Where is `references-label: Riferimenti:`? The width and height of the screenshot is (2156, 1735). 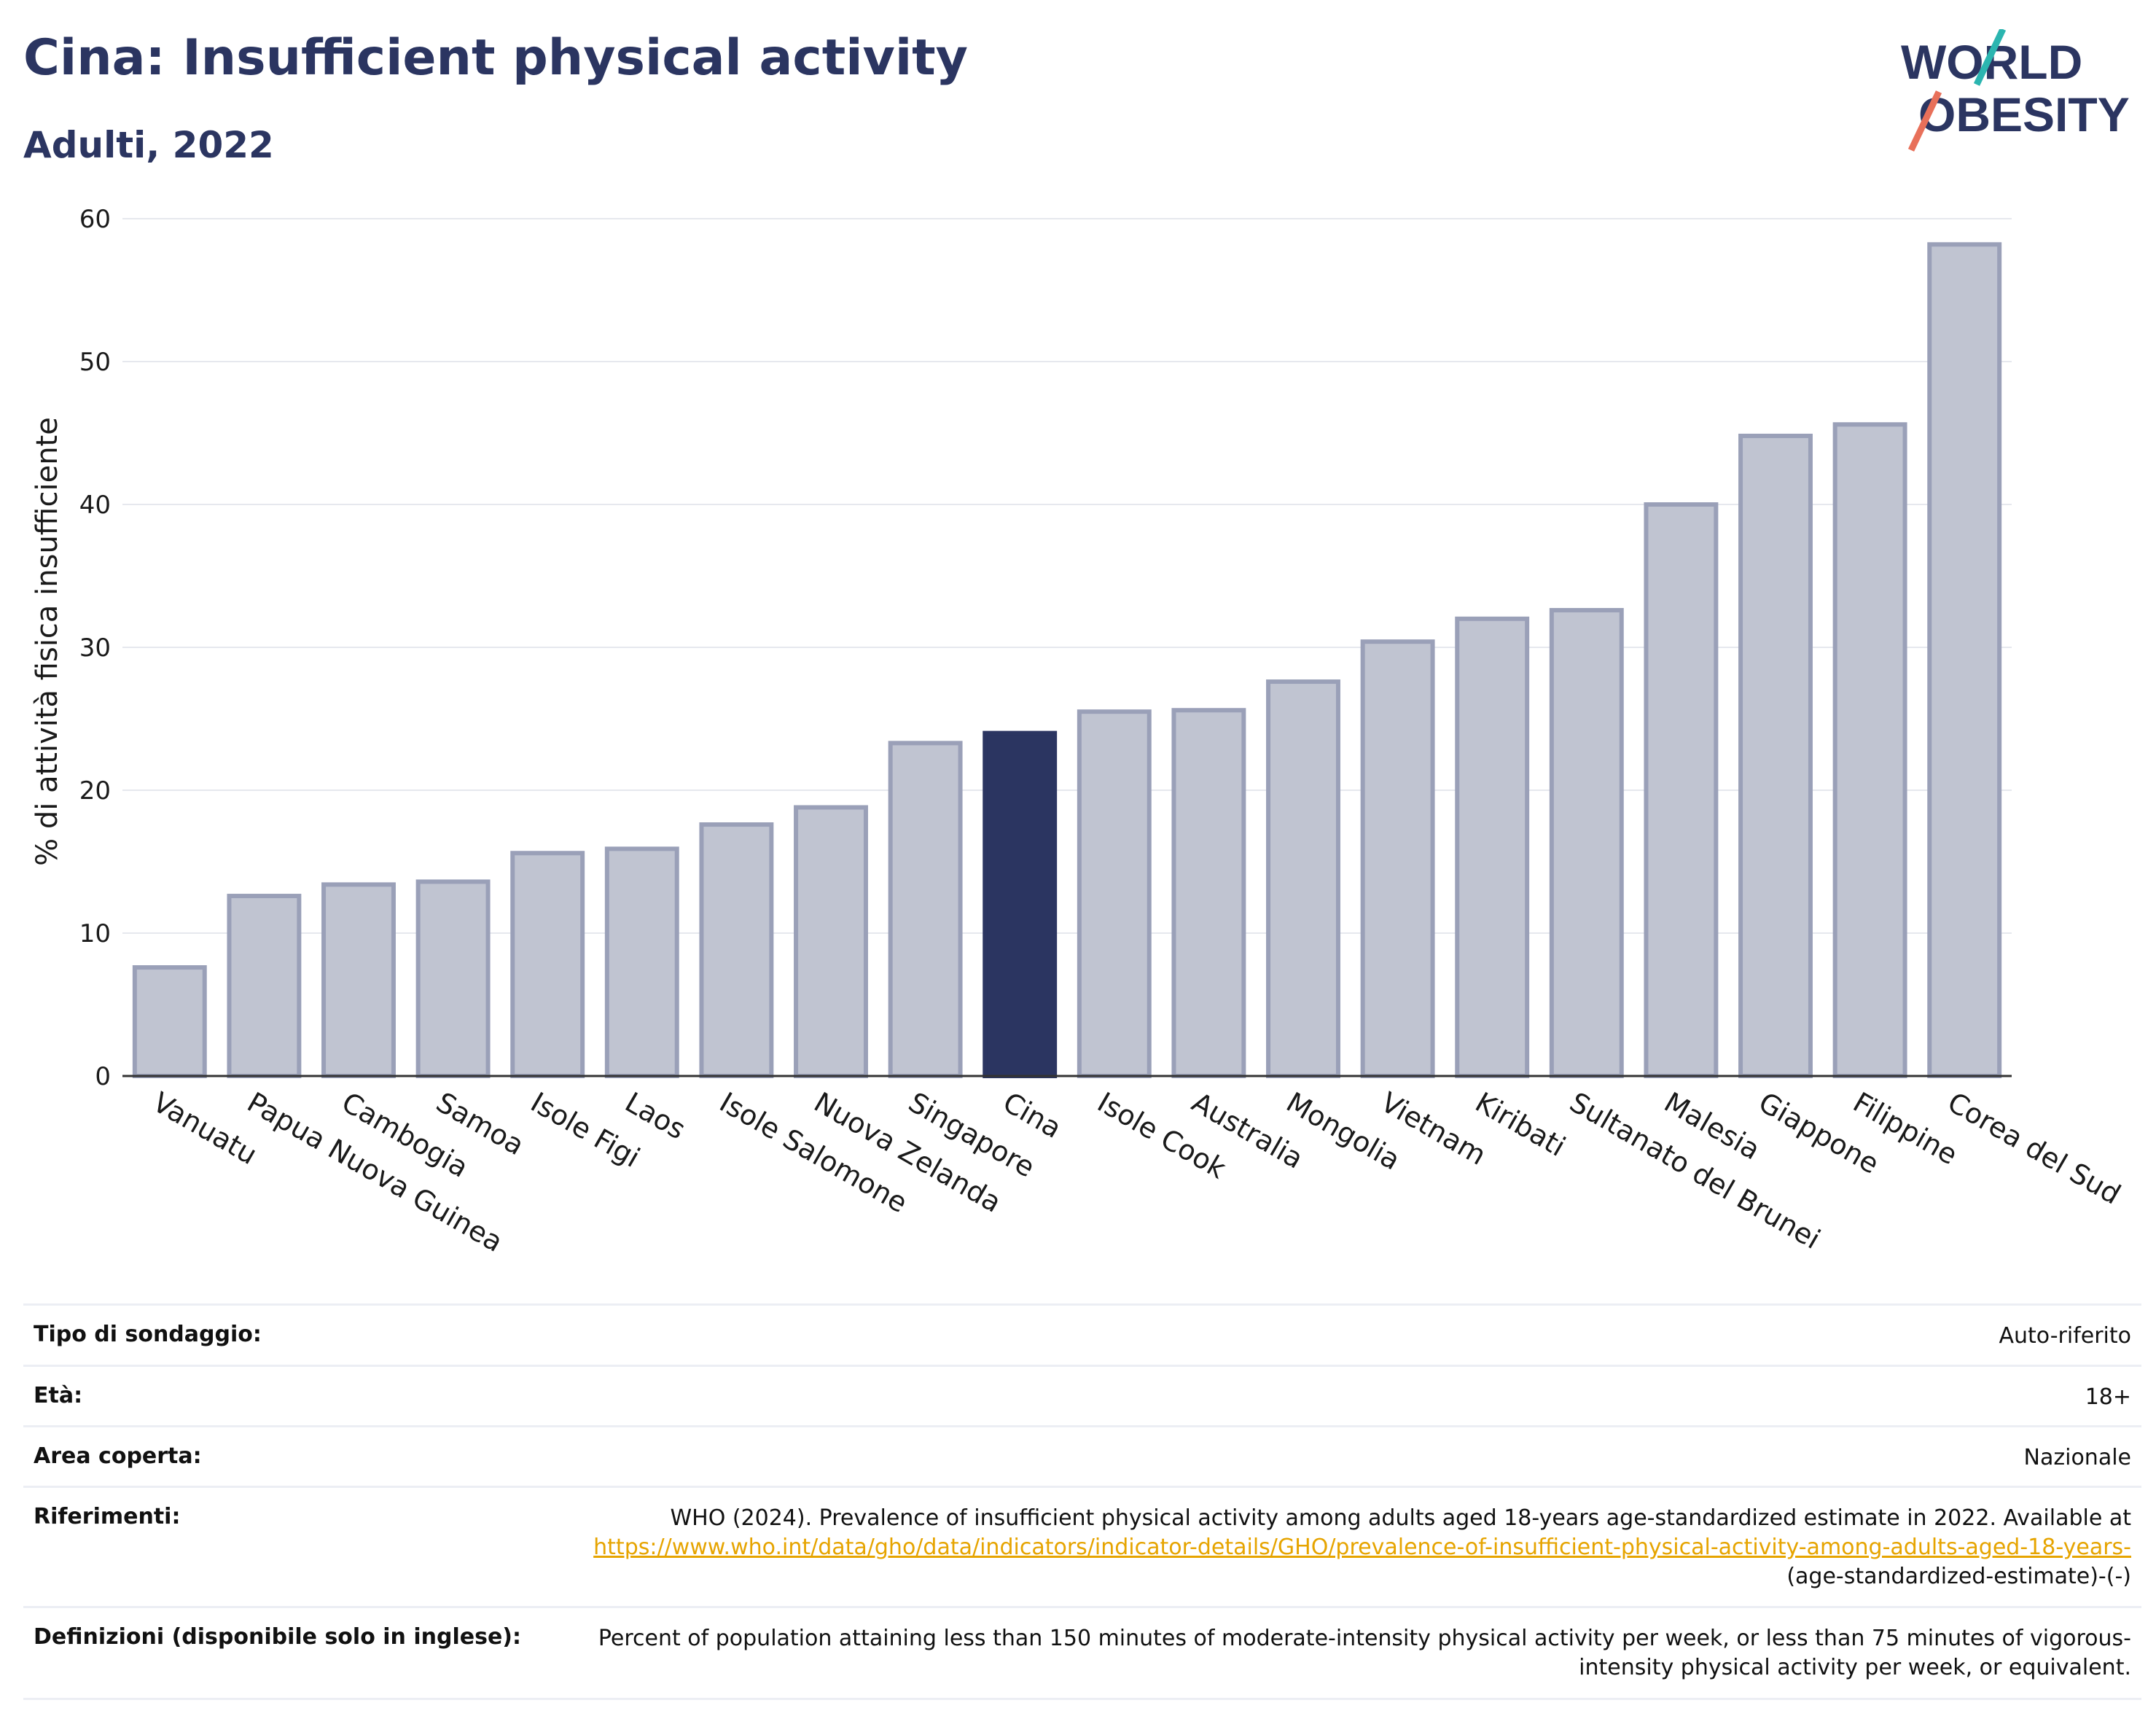 references-label: Riferimenti: is located at coordinates (108, 1516).